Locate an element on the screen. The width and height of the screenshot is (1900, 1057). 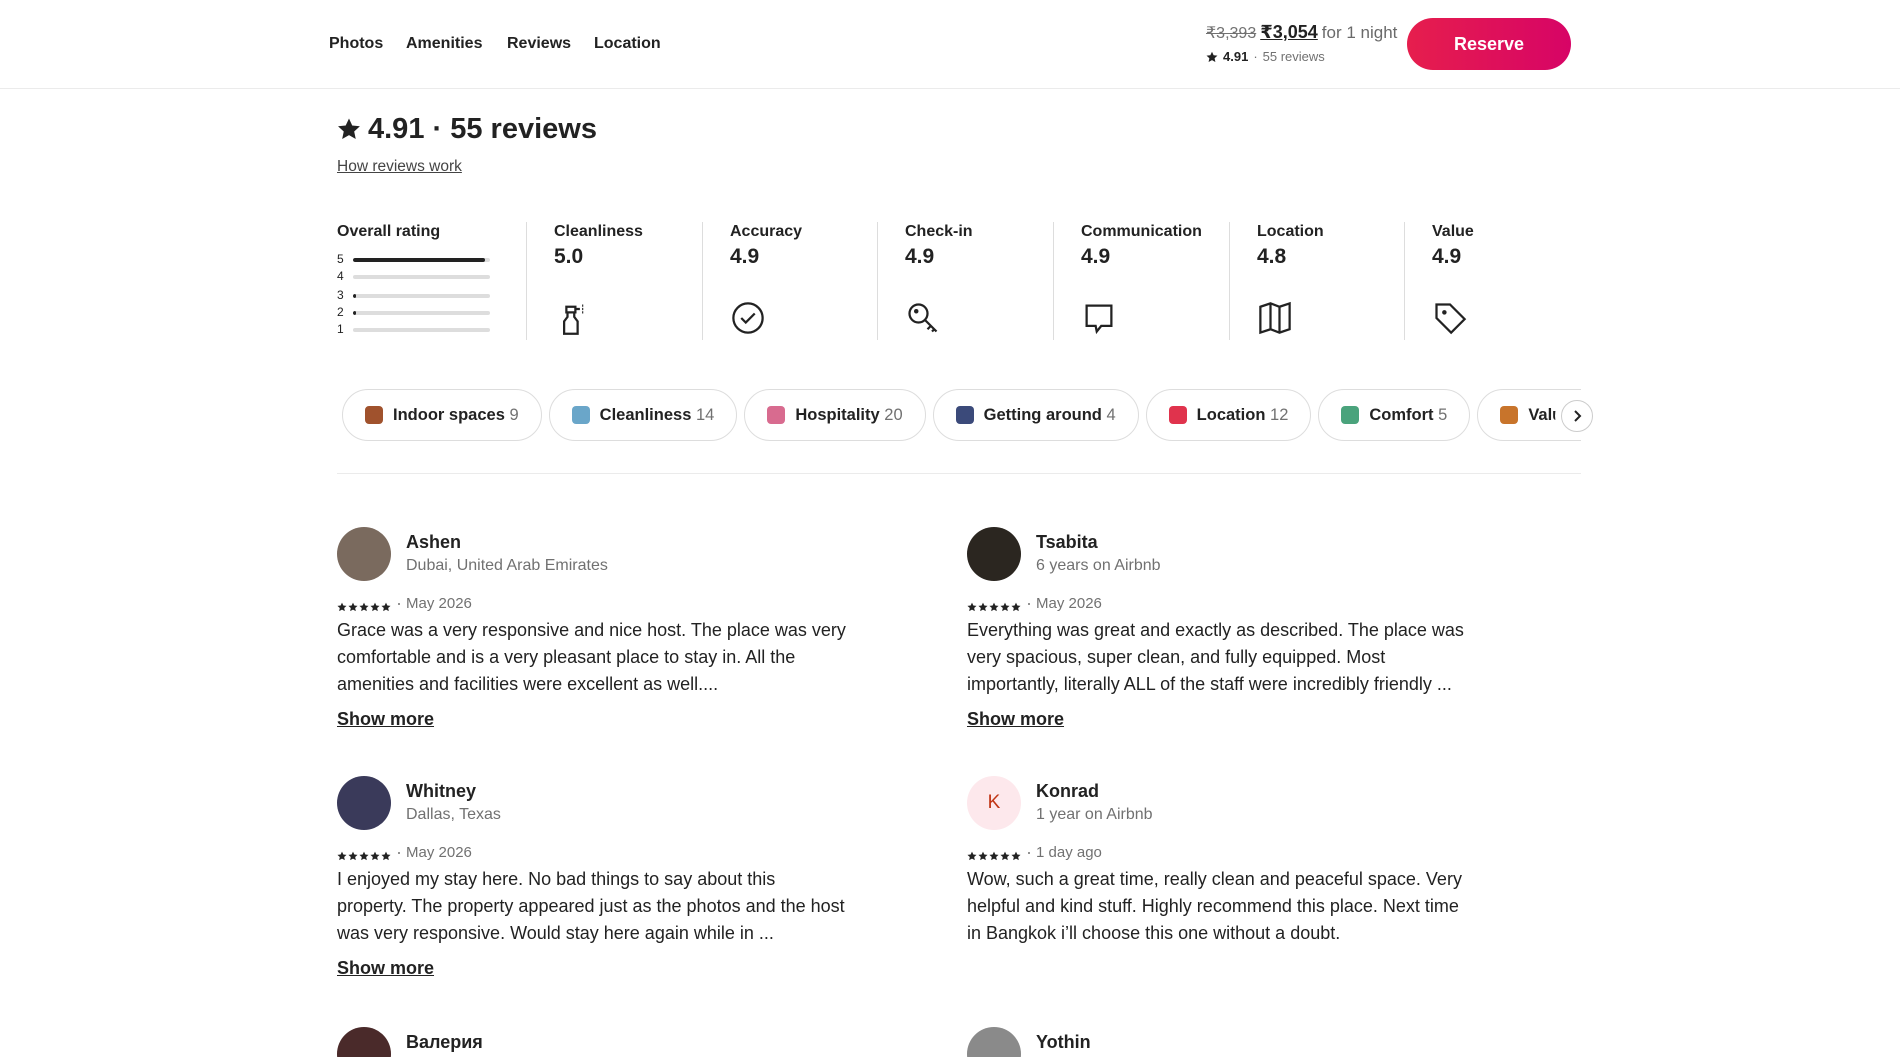
review-count: 55 reviews is located at coordinates (1293, 56).